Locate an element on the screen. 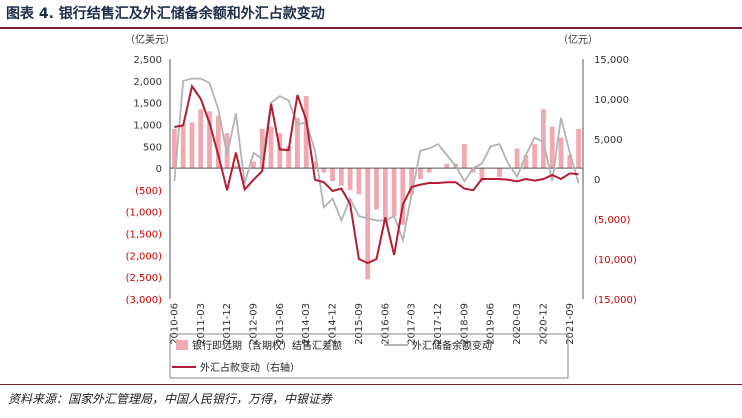  legend-box is located at coordinates (369, 356).